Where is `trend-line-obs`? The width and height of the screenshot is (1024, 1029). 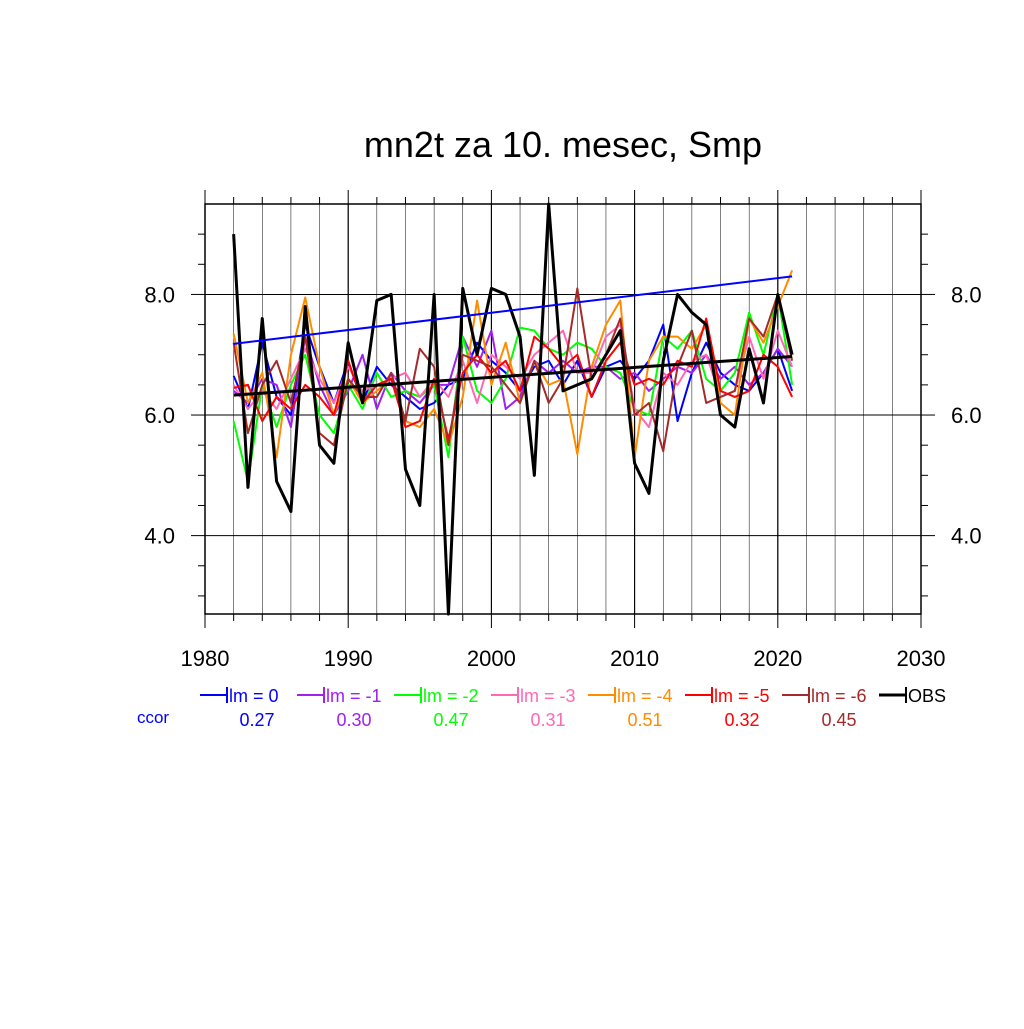
trend-line-obs is located at coordinates (513, 376).